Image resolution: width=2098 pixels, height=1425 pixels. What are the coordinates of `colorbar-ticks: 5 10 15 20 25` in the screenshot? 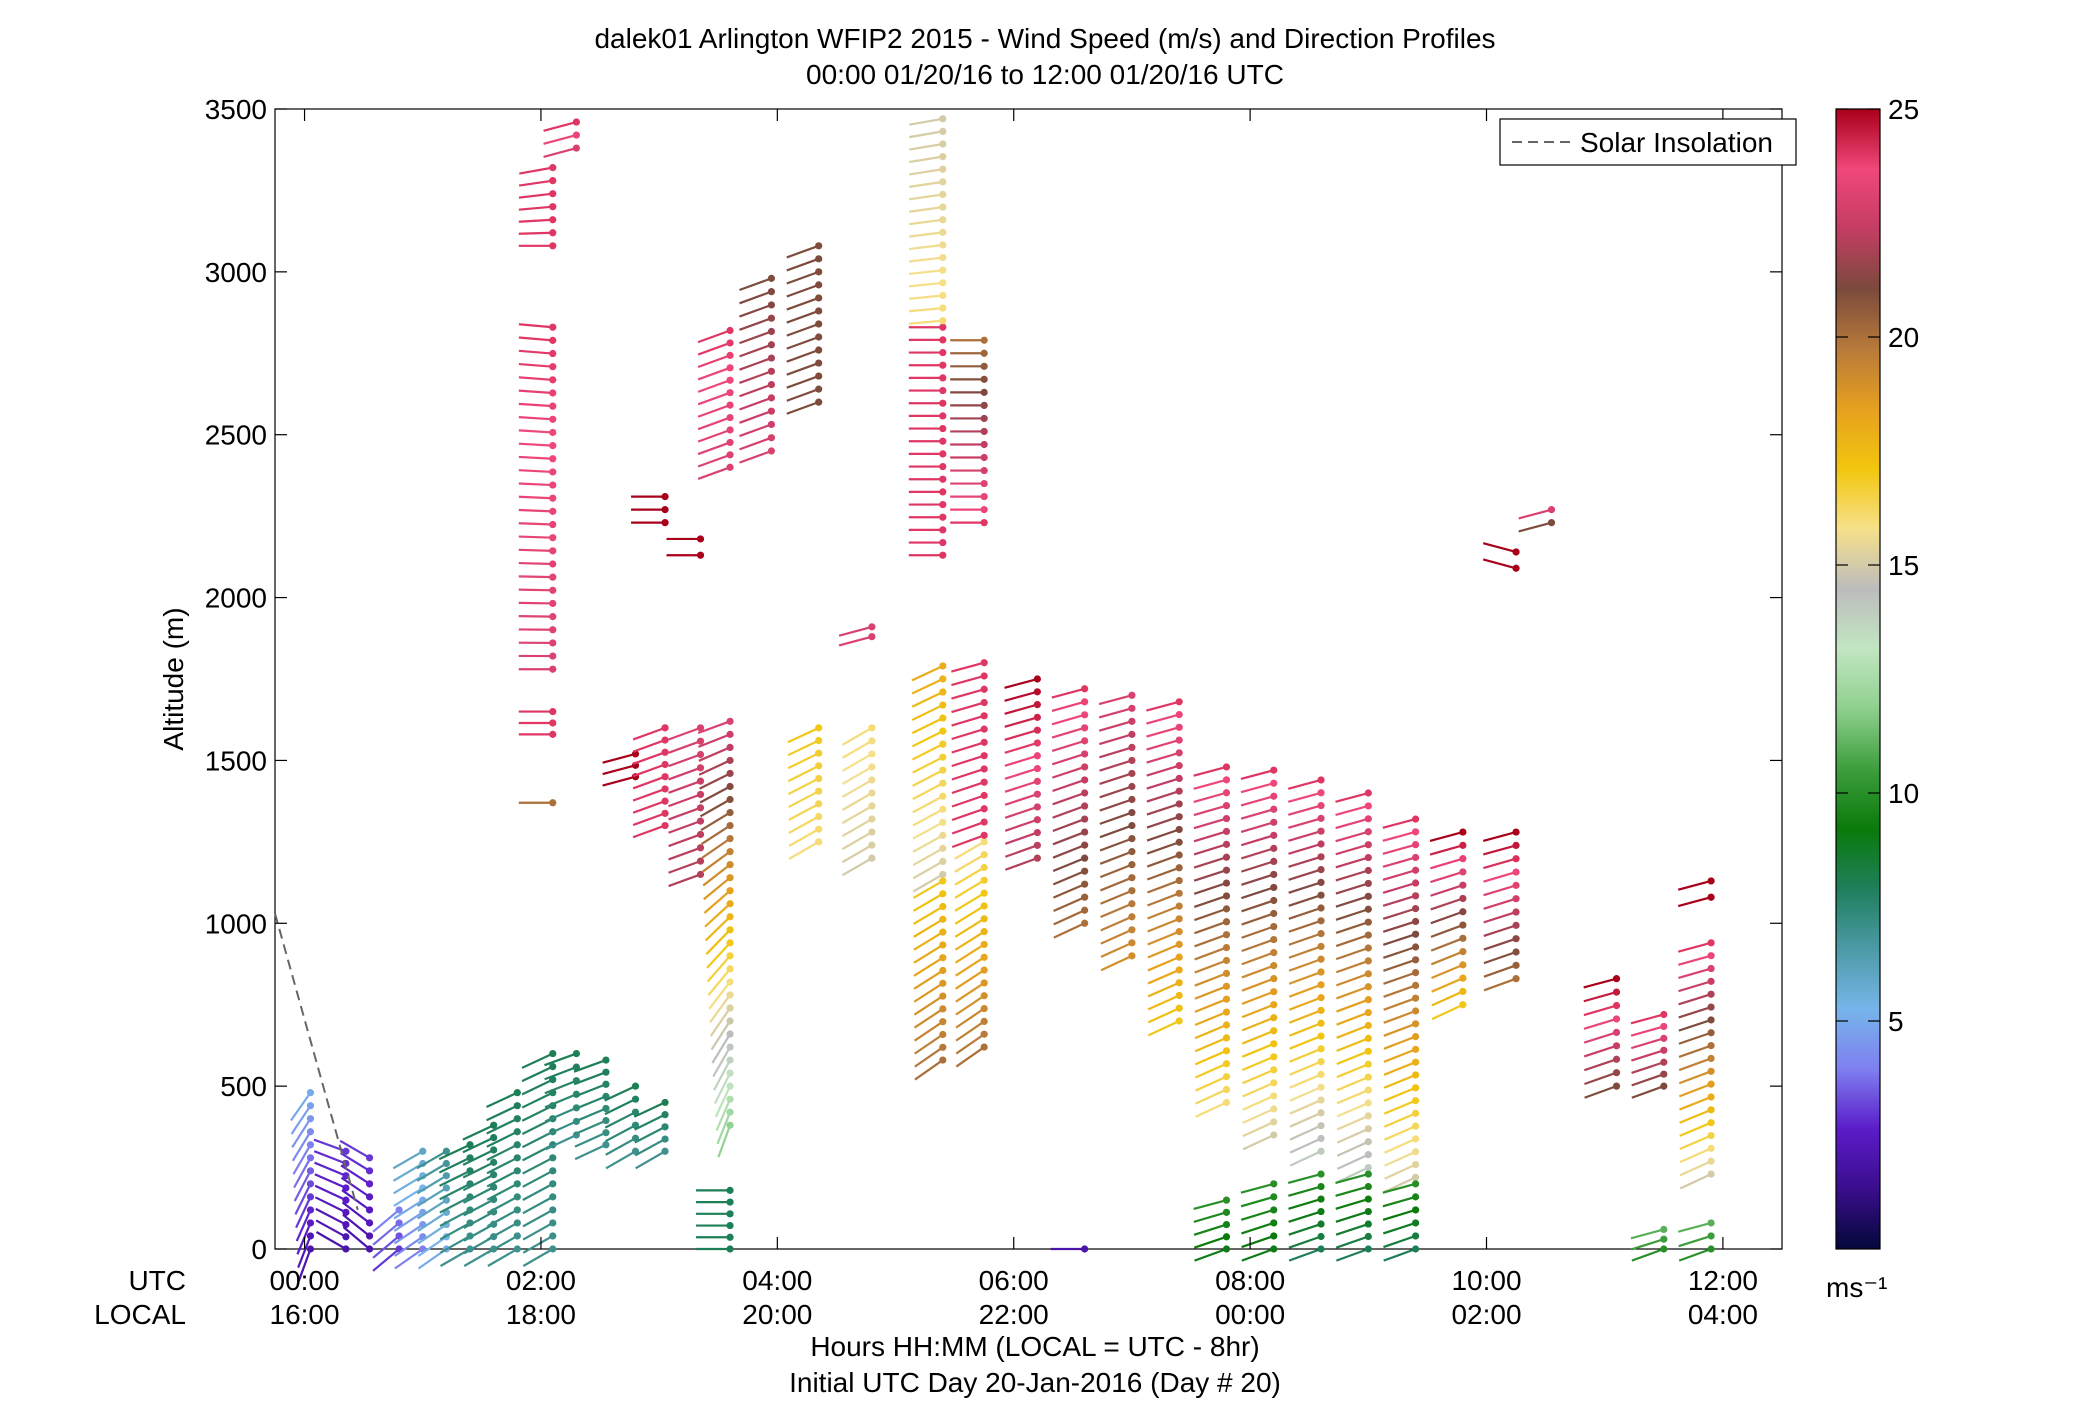 It's located at (1877, 565).